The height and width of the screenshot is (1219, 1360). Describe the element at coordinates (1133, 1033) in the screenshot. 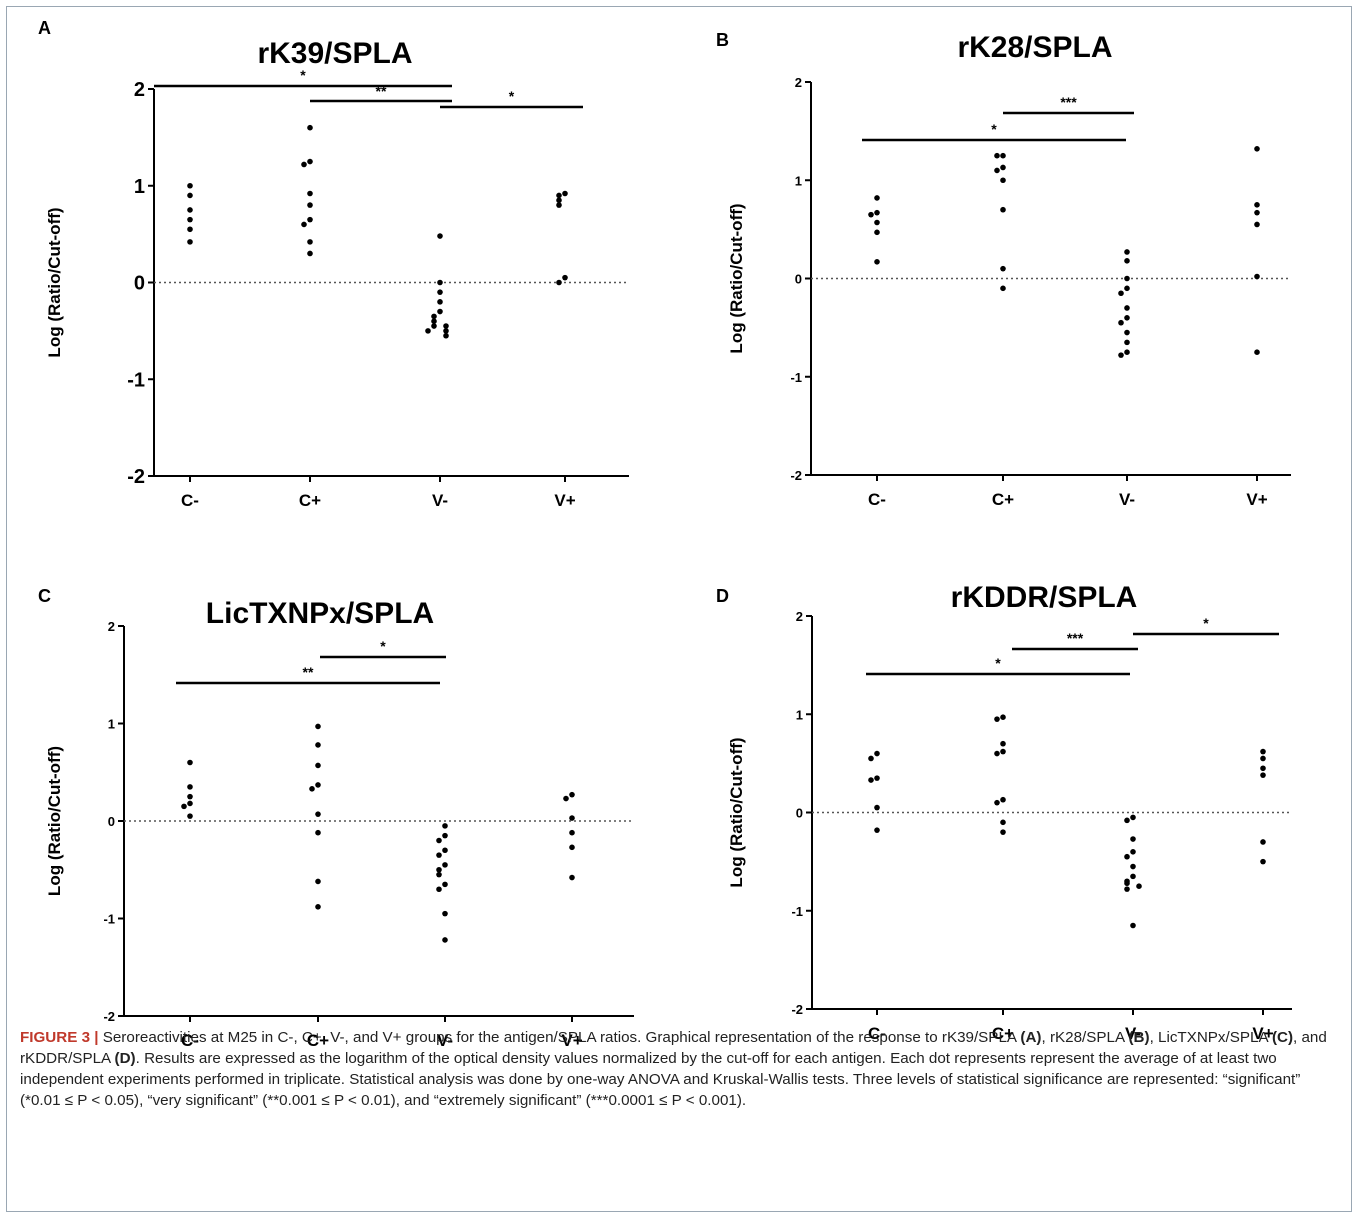

I see `panel-d-x-tick-label: V-` at that location.